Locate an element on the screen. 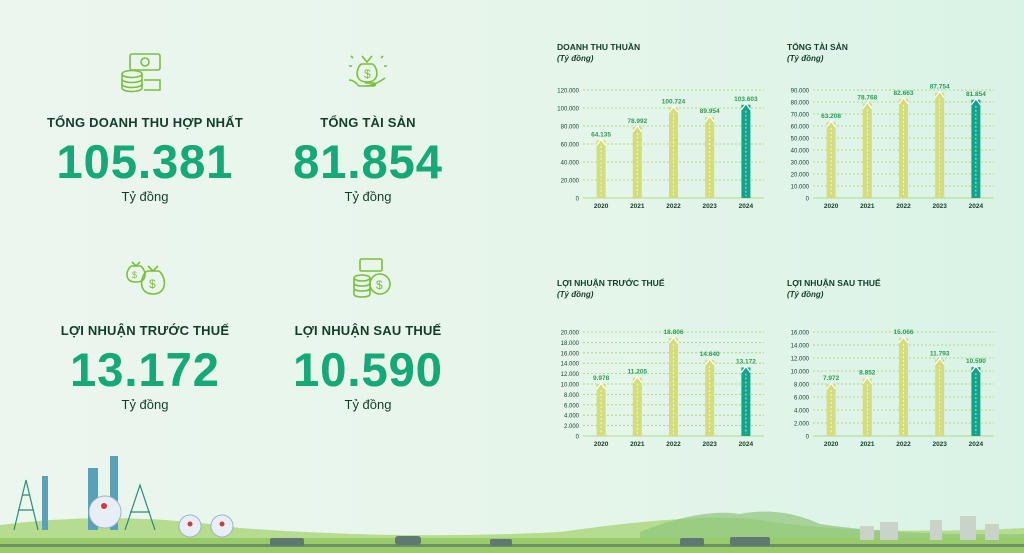 This screenshot has width=1024, height=553. y-tick-label: 40.000 is located at coordinates (800, 152).